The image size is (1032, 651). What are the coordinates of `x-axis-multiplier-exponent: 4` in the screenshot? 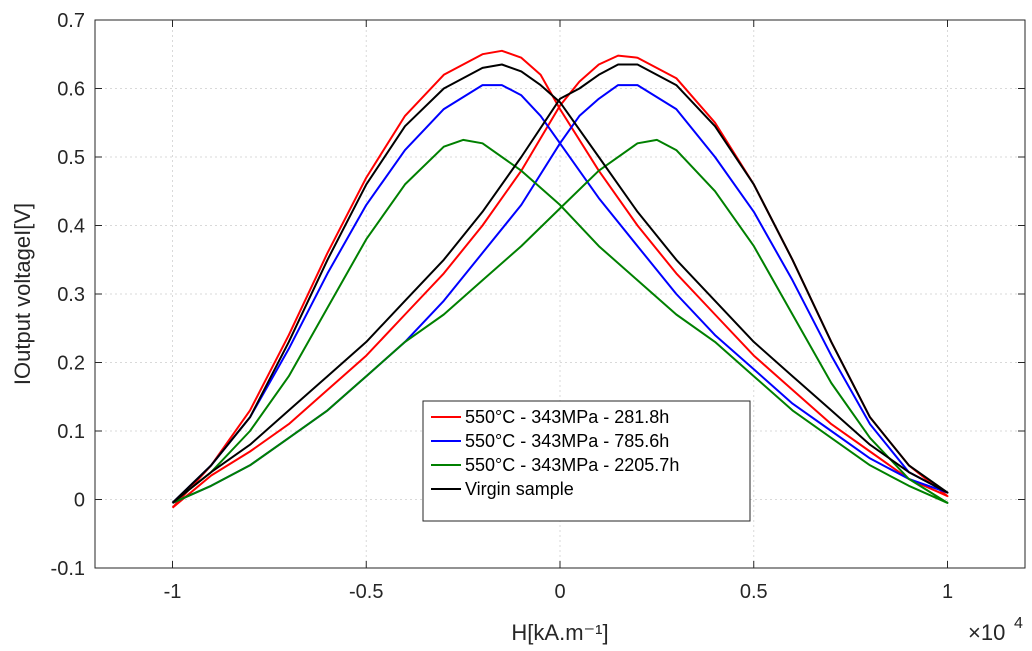 It's located at (1018, 623).